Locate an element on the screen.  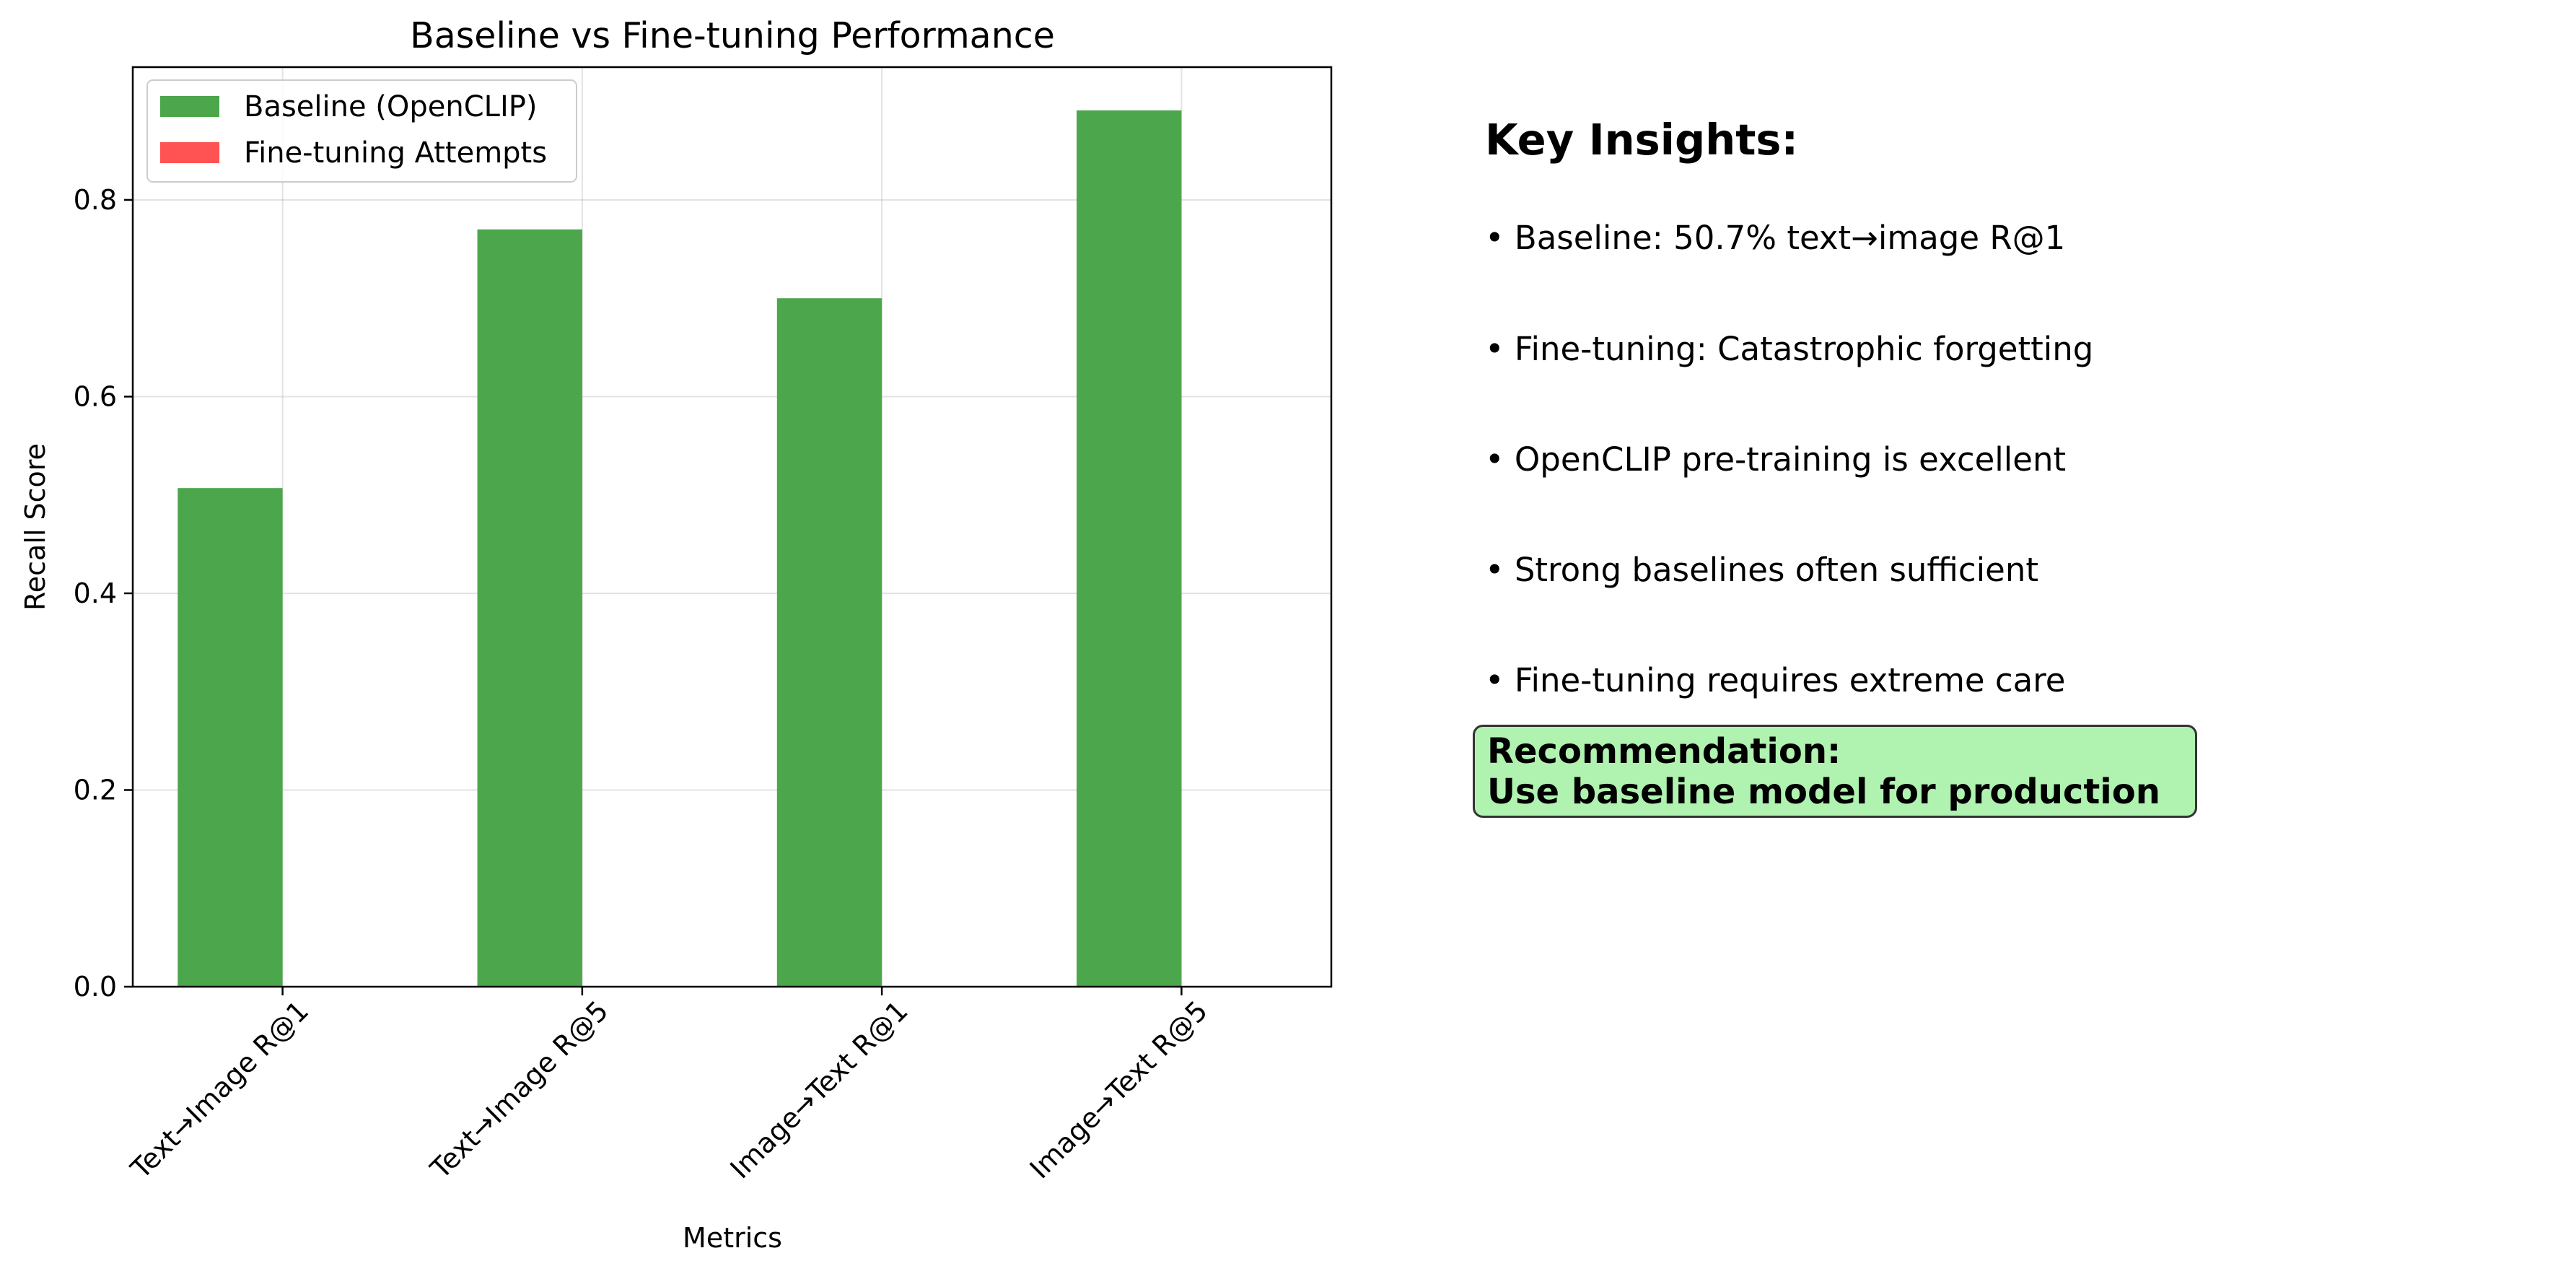
y-tick-label: 0.0 is located at coordinates (95, 987).